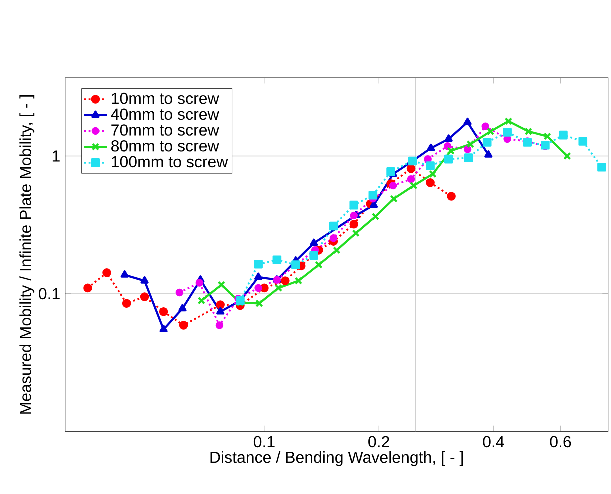 This screenshot has width=611, height=494. I want to click on legend-label: 10mm to screw, so click(166, 98).